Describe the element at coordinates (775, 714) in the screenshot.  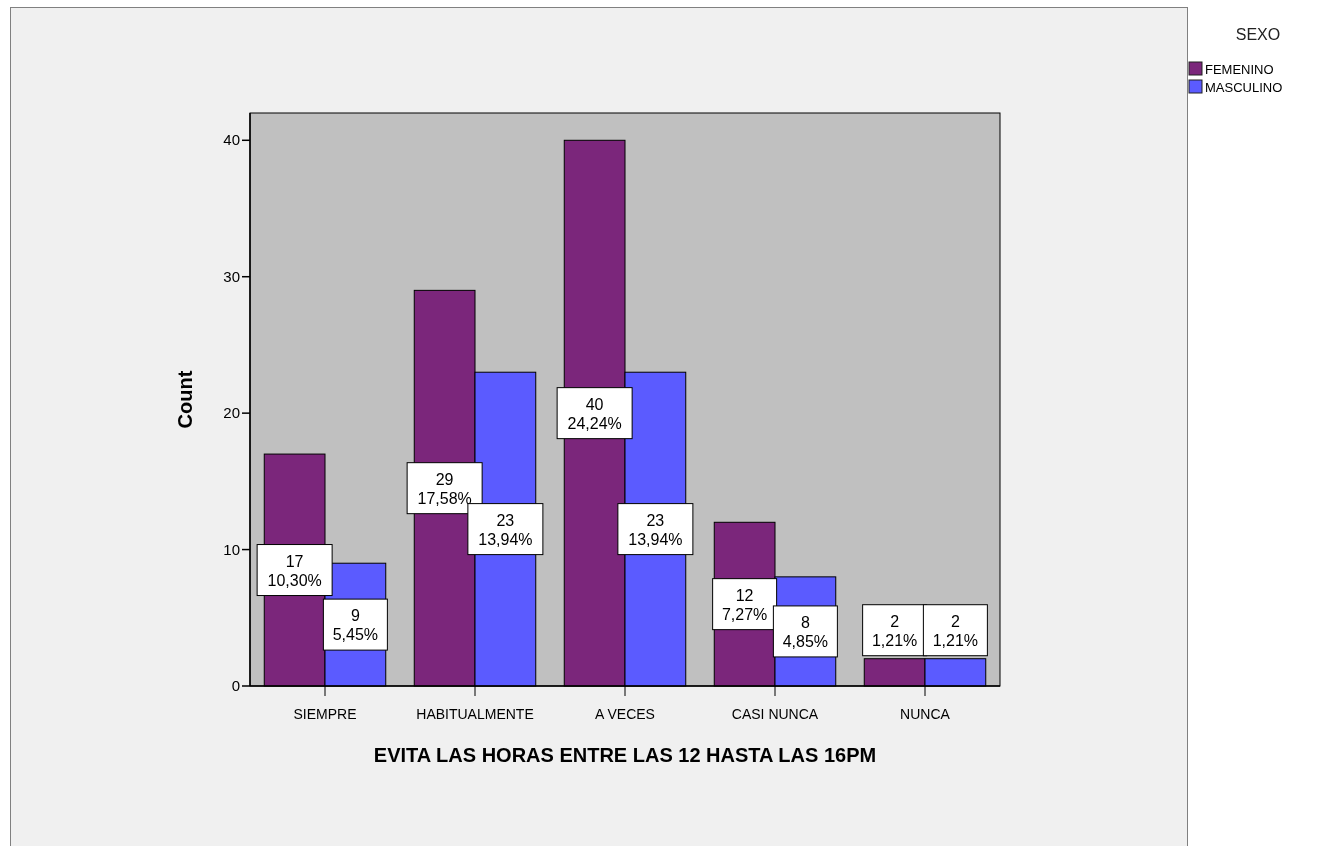
I see `x-tick-label: CASI NUNCA` at that location.